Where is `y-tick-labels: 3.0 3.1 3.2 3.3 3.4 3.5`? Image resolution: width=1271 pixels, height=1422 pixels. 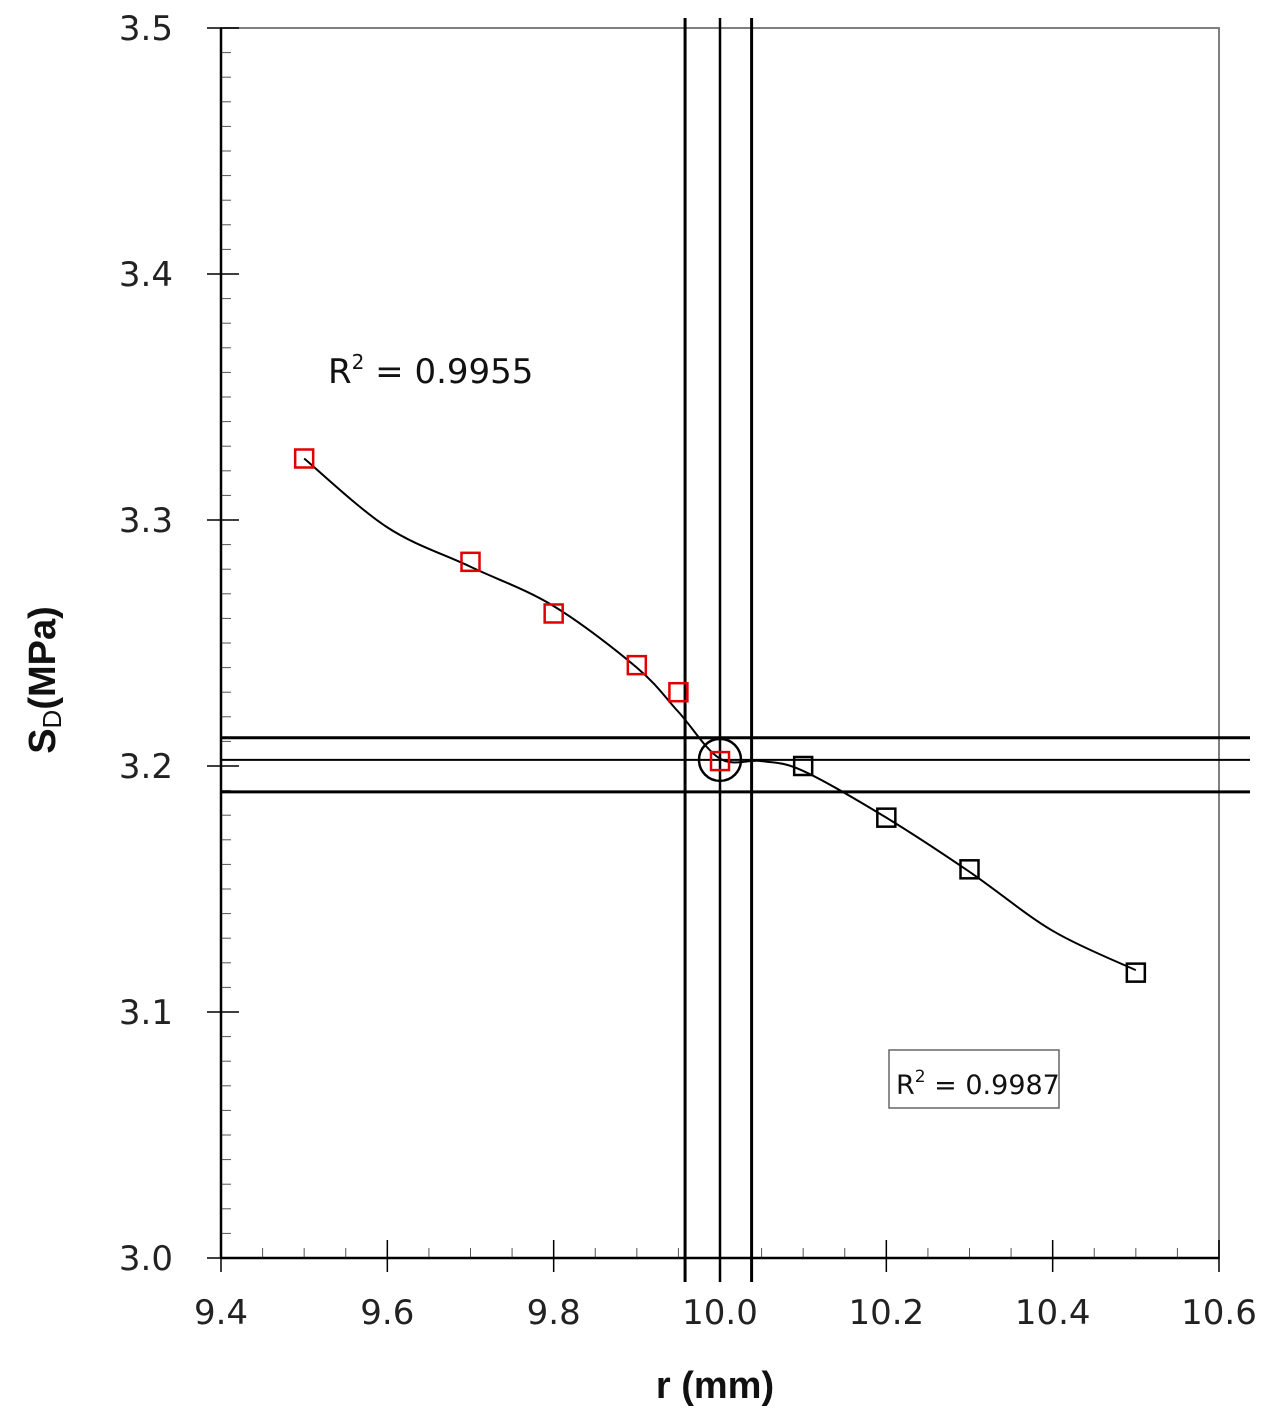
y-tick-labels: 3.0 3.1 3.2 3.3 3.4 3.5 is located at coordinates (146, 644).